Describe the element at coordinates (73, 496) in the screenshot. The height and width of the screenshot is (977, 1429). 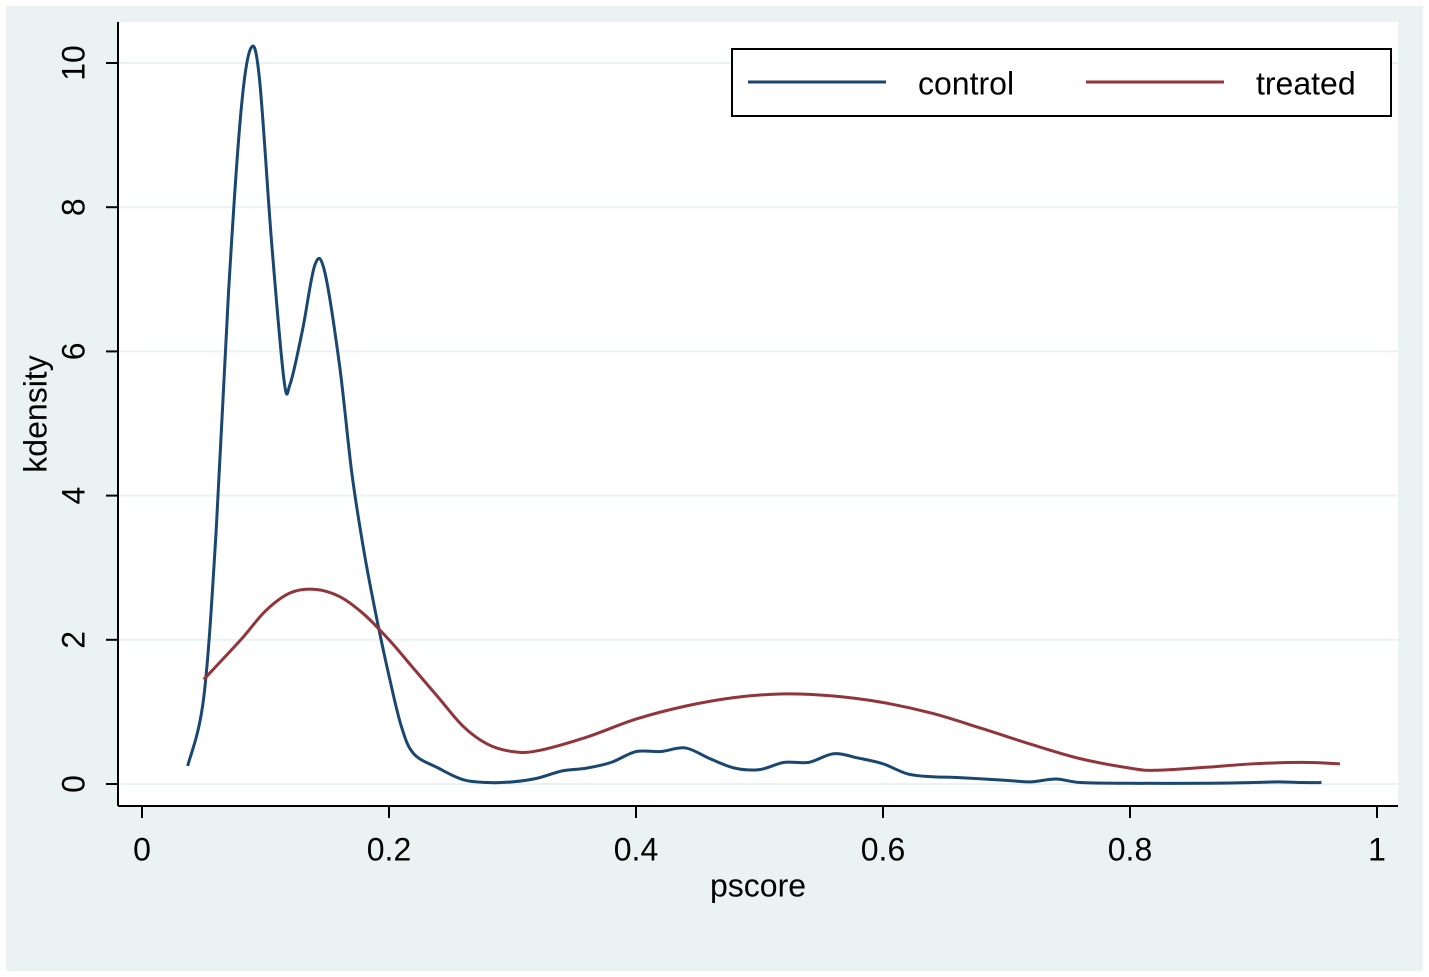
I see `y-tick-label: 4` at that location.